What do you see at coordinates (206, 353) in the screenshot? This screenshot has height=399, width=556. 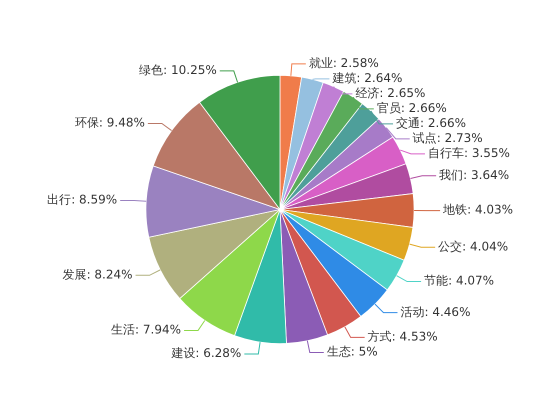 I see `slice-label: 建设: 6.28%` at bounding box center [206, 353].